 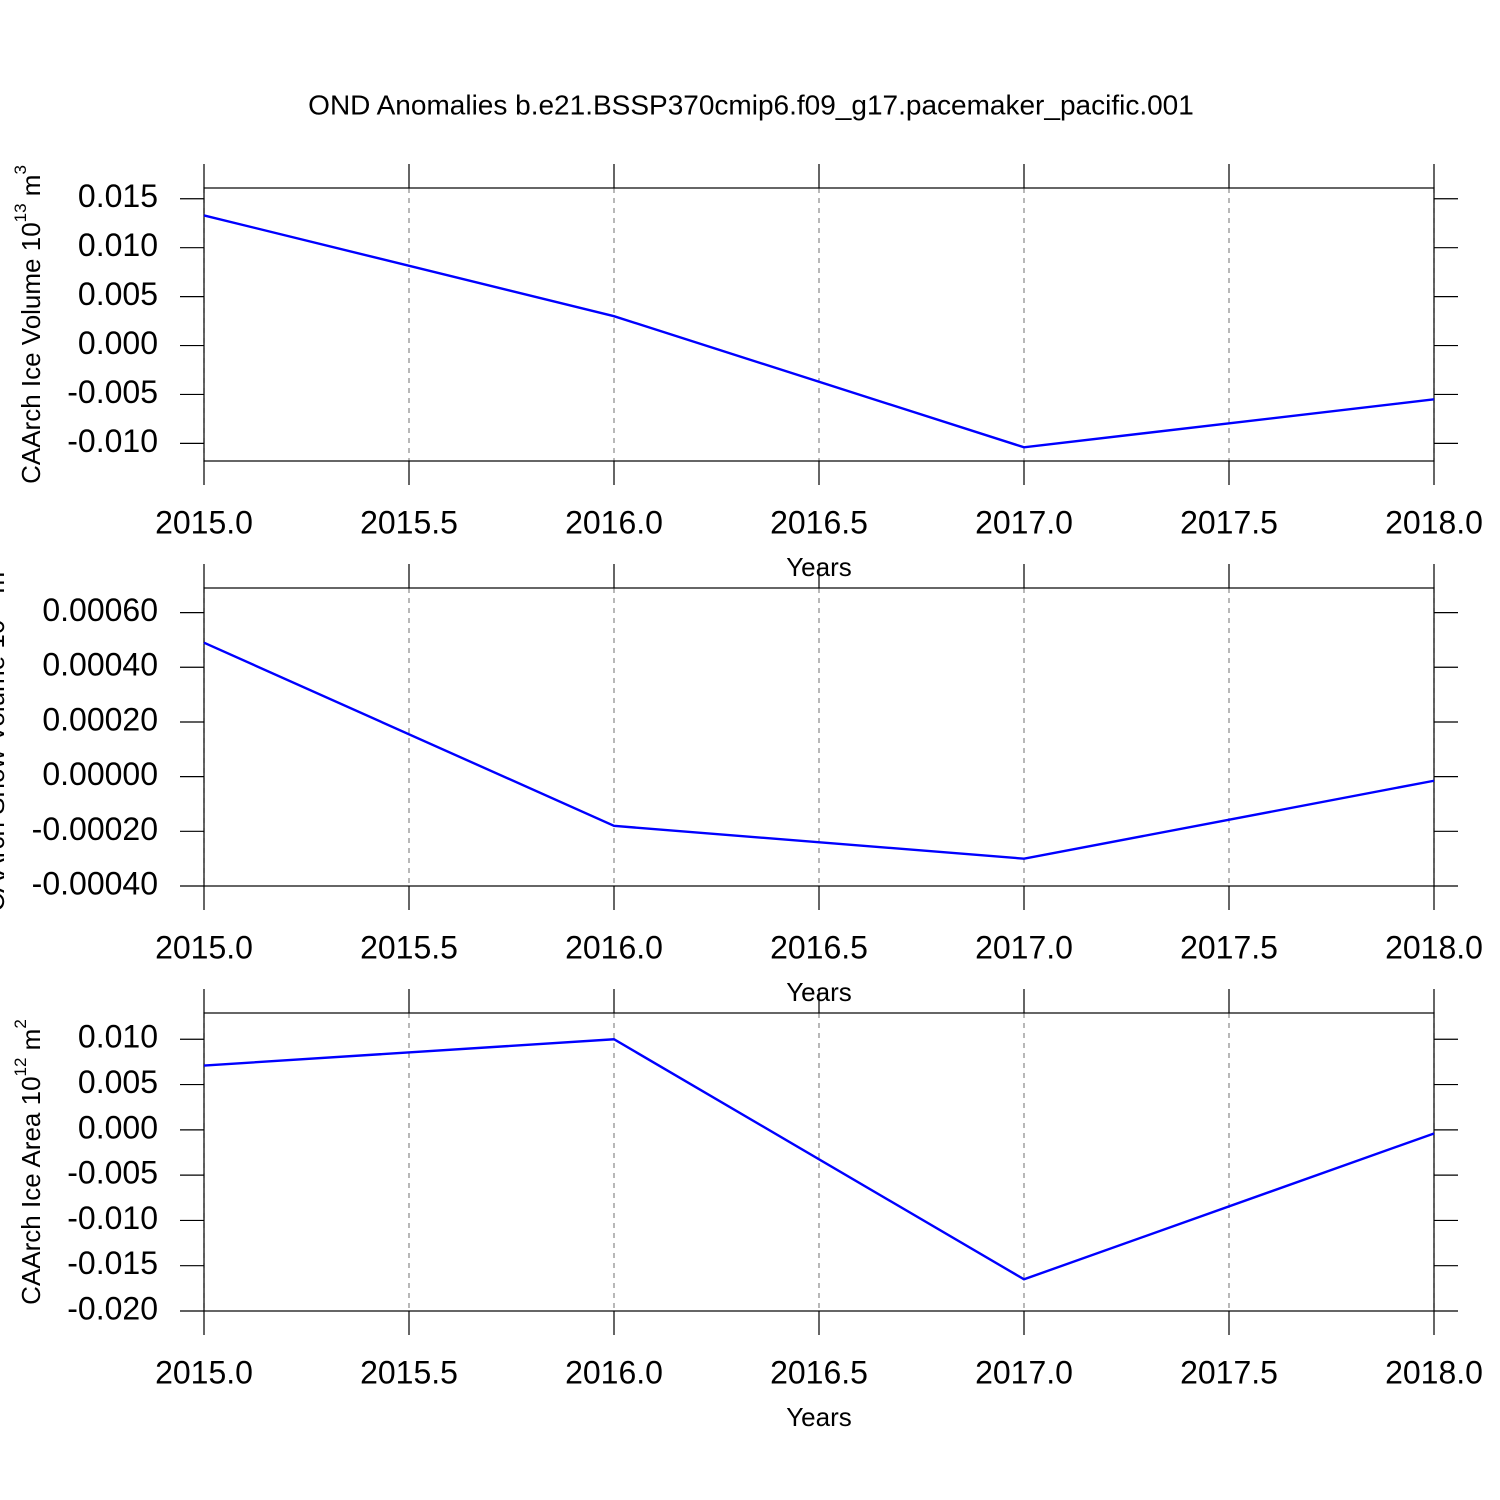 I want to click on y-axis-label-superscript: 2, so click(x=20, y=1023).